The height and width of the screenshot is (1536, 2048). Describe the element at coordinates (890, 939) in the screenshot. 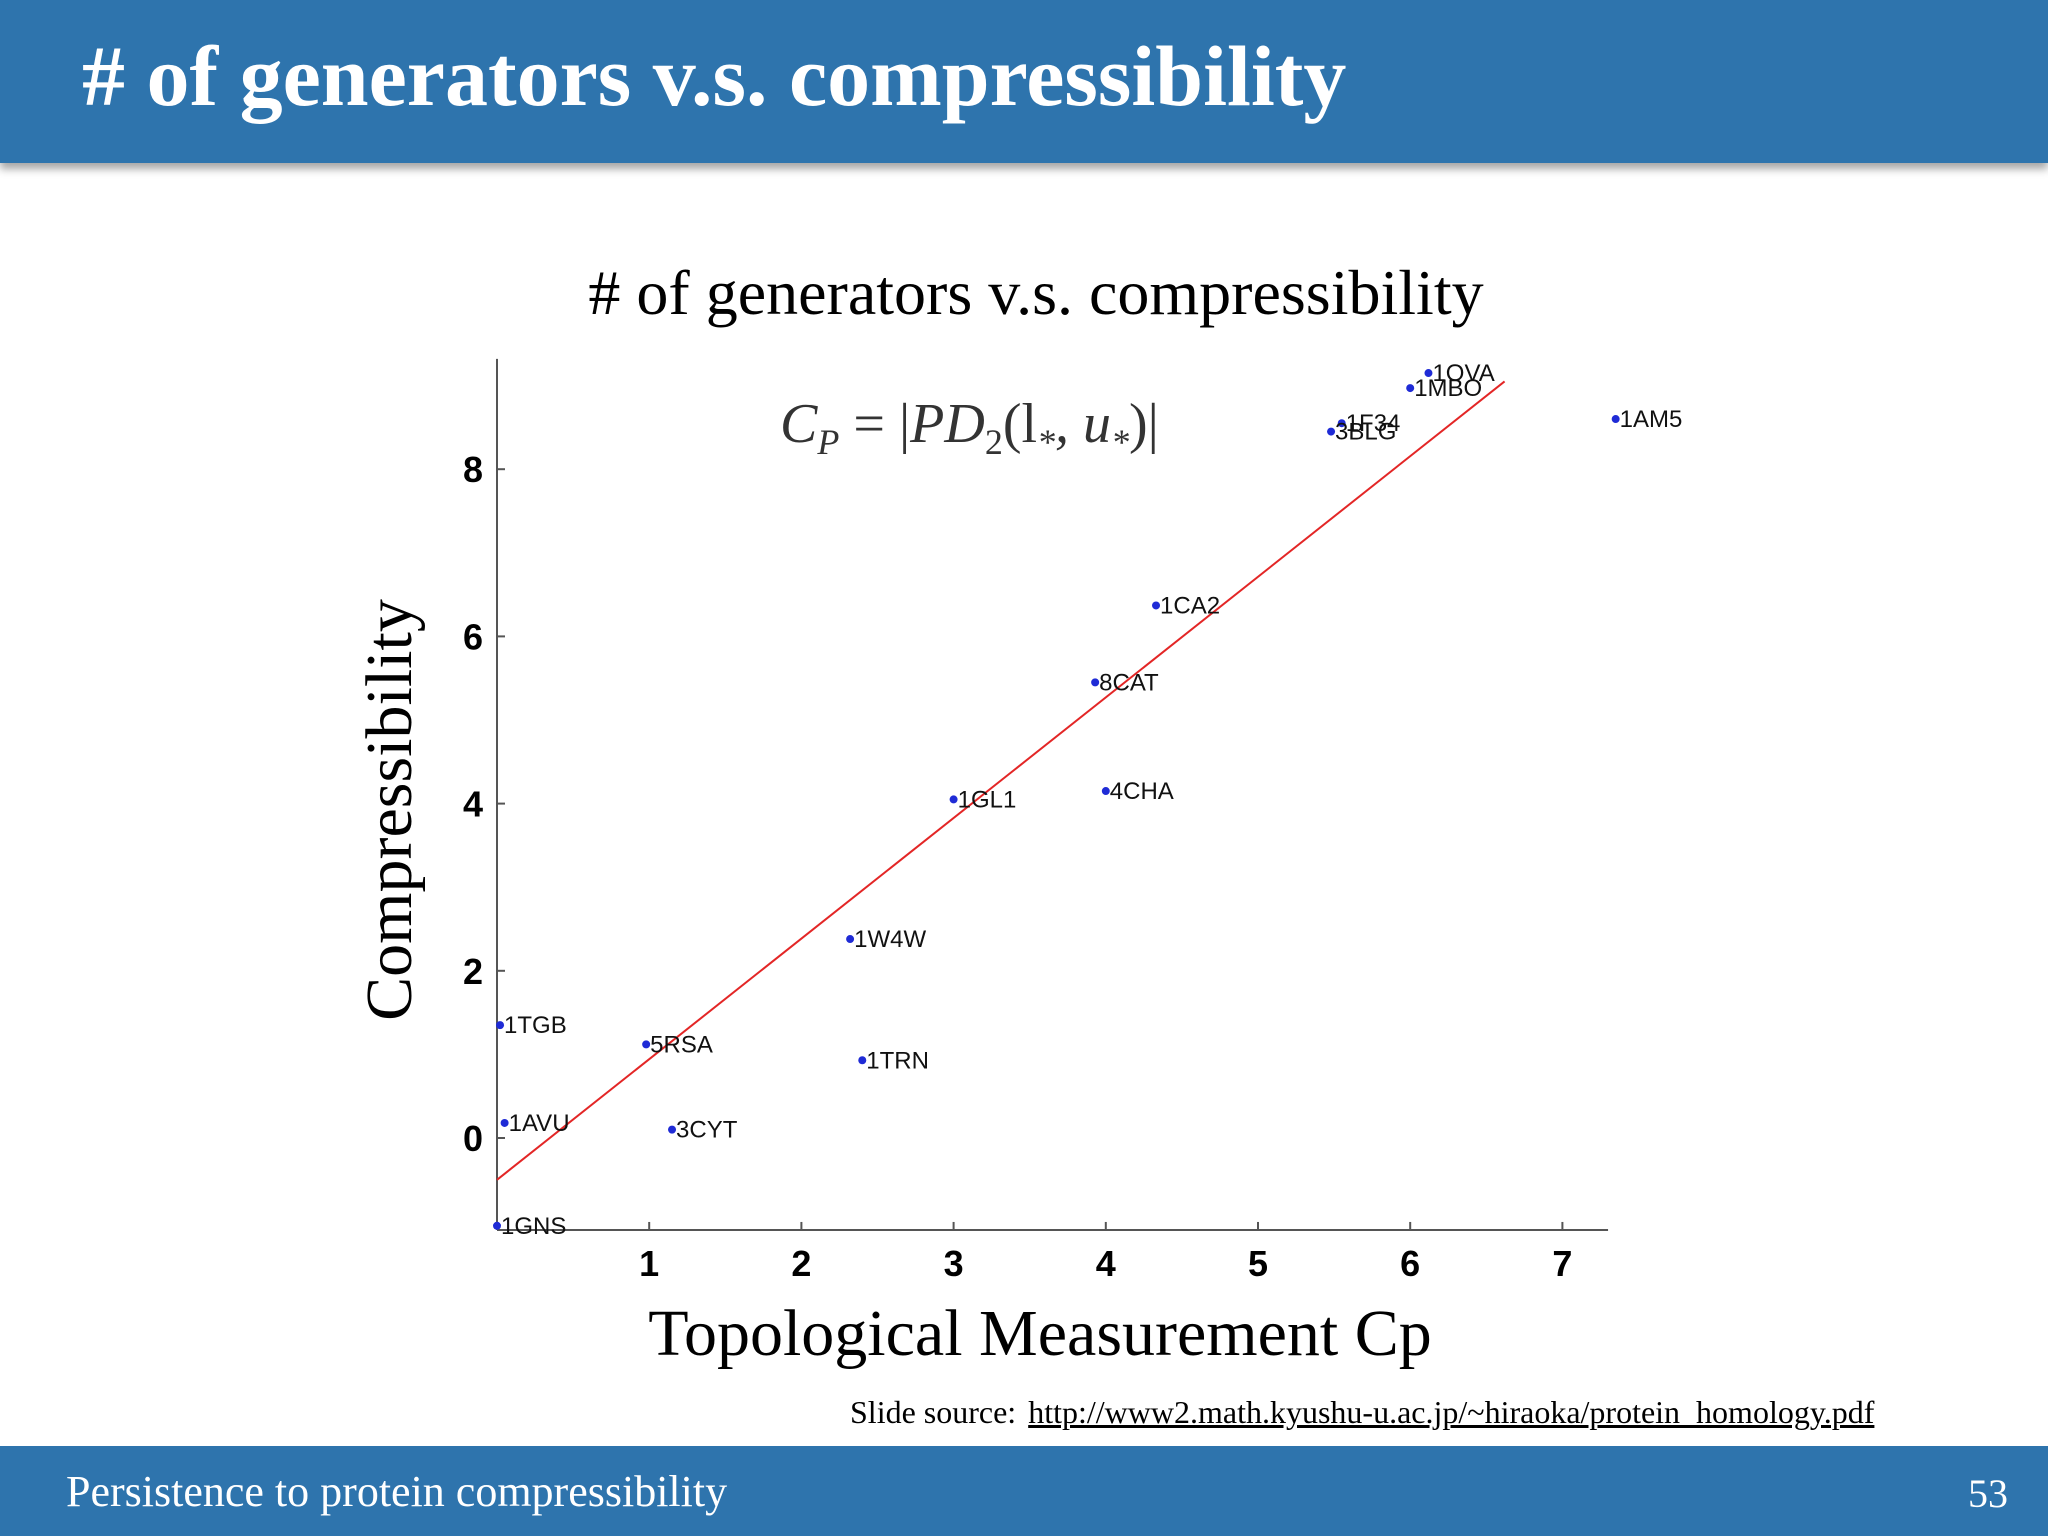

I see `point-label: 1W4W` at that location.